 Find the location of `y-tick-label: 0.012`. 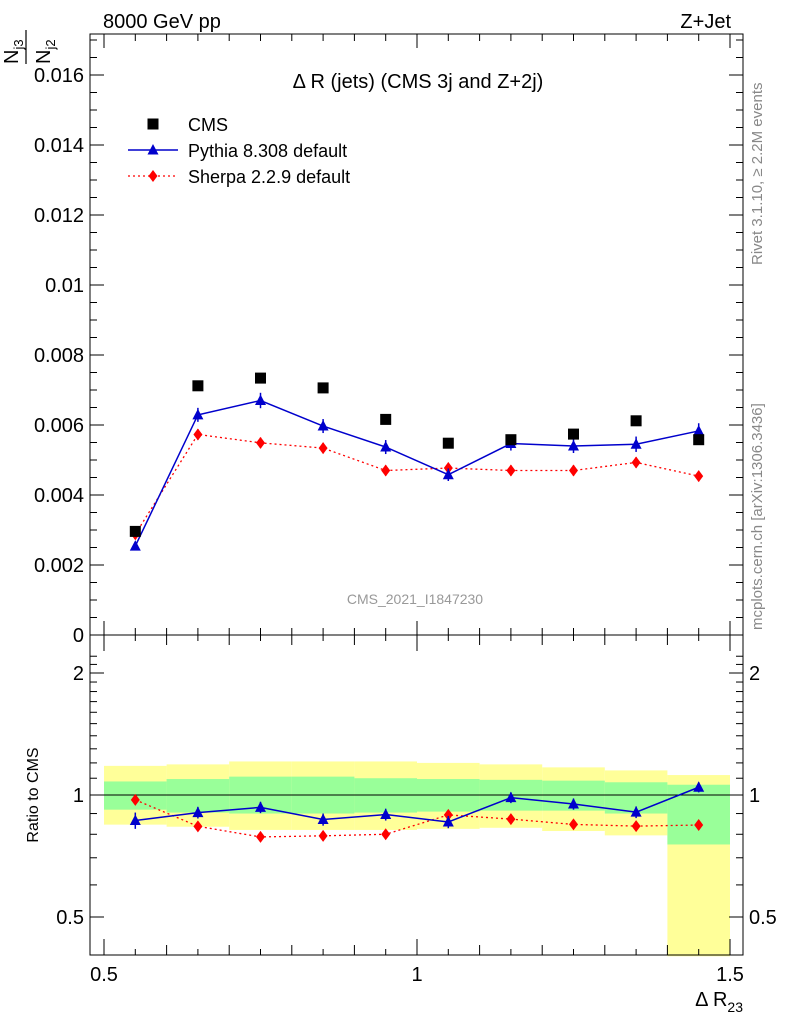

y-tick-label: 0.012 is located at coordinates (59, 216).